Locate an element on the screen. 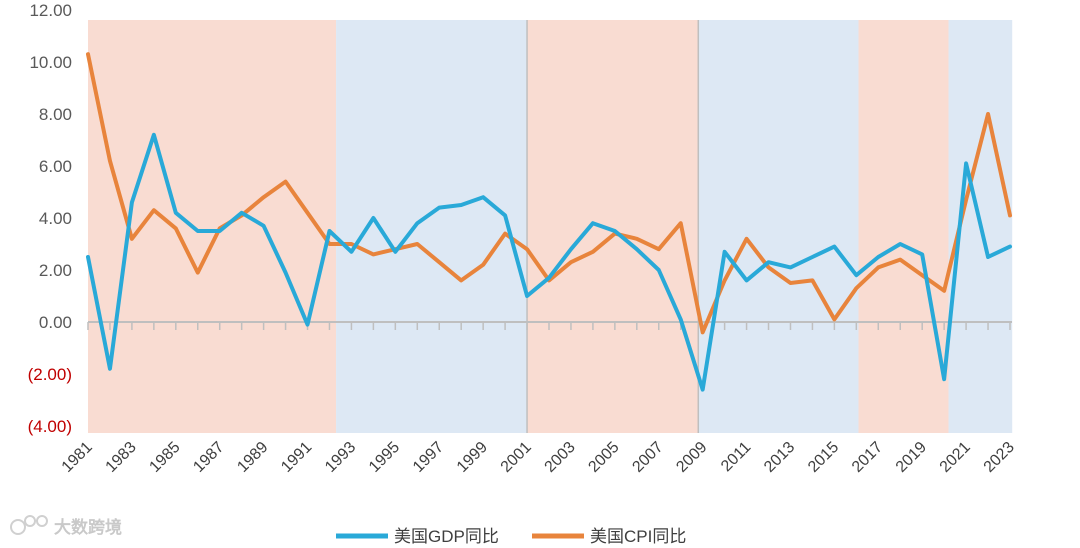 The image size is (1080, 548). watermark-text: 大数跨境 is located at coordinates (88, 527).